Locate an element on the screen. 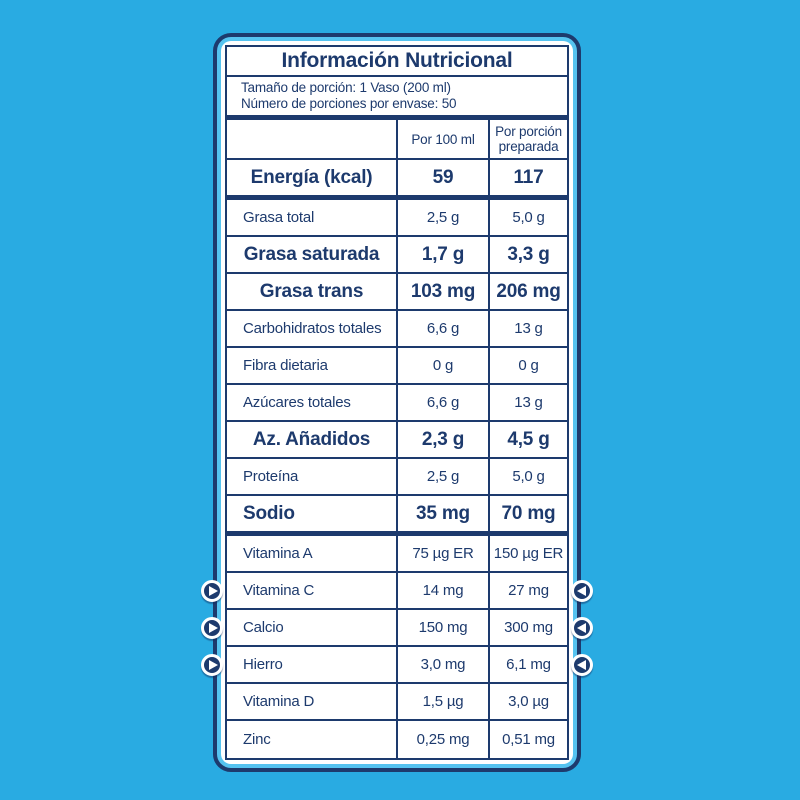 The width and height of the screenshot is (800, 800). nutrient-name: Vitamina D is located at coordinates (279, 701).